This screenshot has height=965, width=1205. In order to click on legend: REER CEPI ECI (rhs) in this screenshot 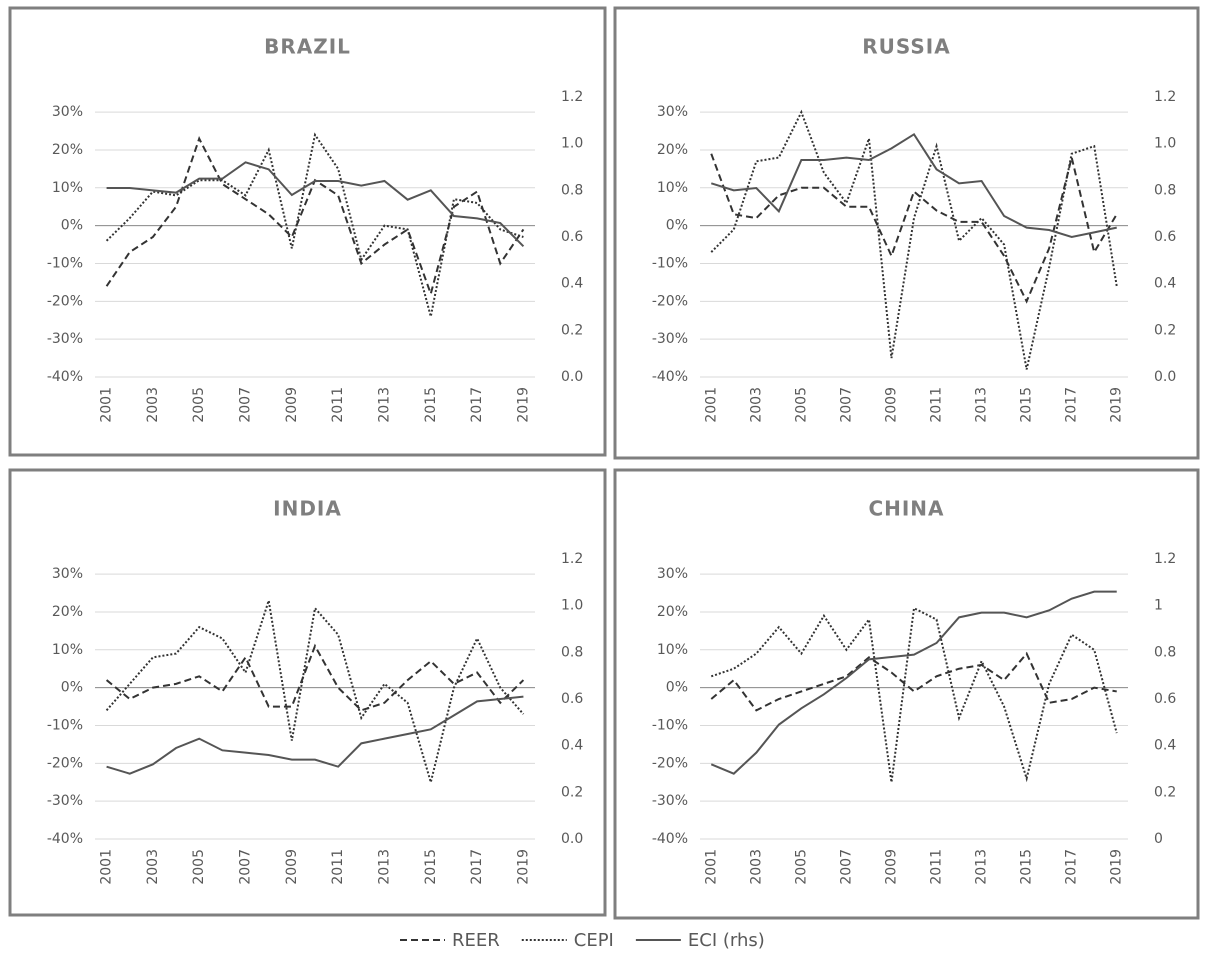, I will do `click(582, 940)`.